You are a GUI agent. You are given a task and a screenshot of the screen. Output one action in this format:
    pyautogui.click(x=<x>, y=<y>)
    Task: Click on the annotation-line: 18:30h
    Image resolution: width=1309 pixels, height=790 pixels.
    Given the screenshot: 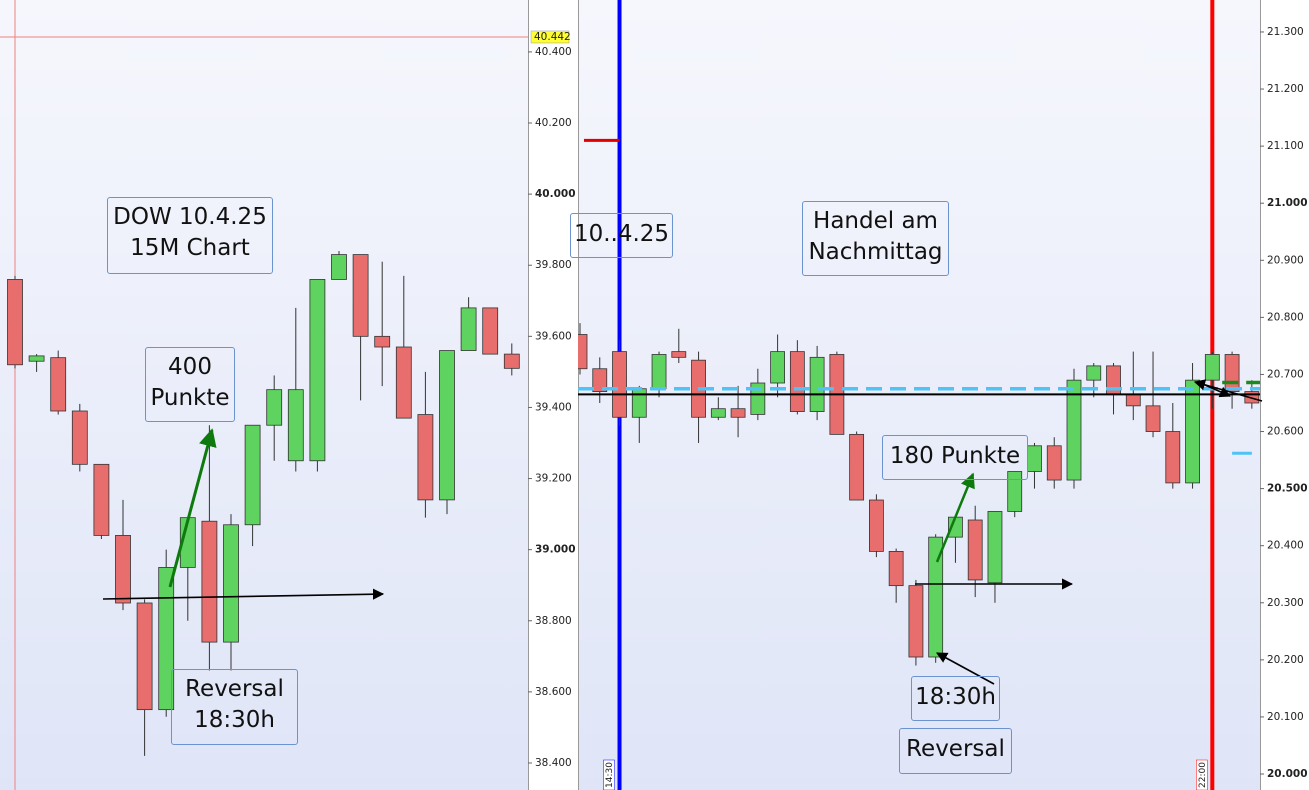 What is the action you would take?
    pyautogui.click(x=234, y=720)
    